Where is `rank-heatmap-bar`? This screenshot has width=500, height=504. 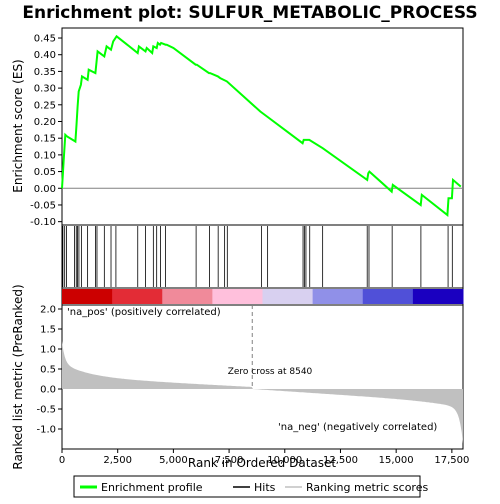 rank-heatmap-bar is located at coordinates (263, 296).